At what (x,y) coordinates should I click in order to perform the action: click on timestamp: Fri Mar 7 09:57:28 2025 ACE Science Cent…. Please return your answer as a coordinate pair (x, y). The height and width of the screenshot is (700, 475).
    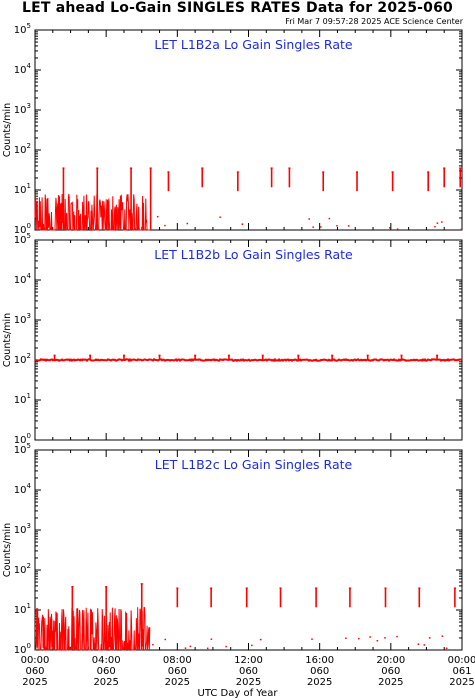
    Looking at the image, I should click on (374, 21).